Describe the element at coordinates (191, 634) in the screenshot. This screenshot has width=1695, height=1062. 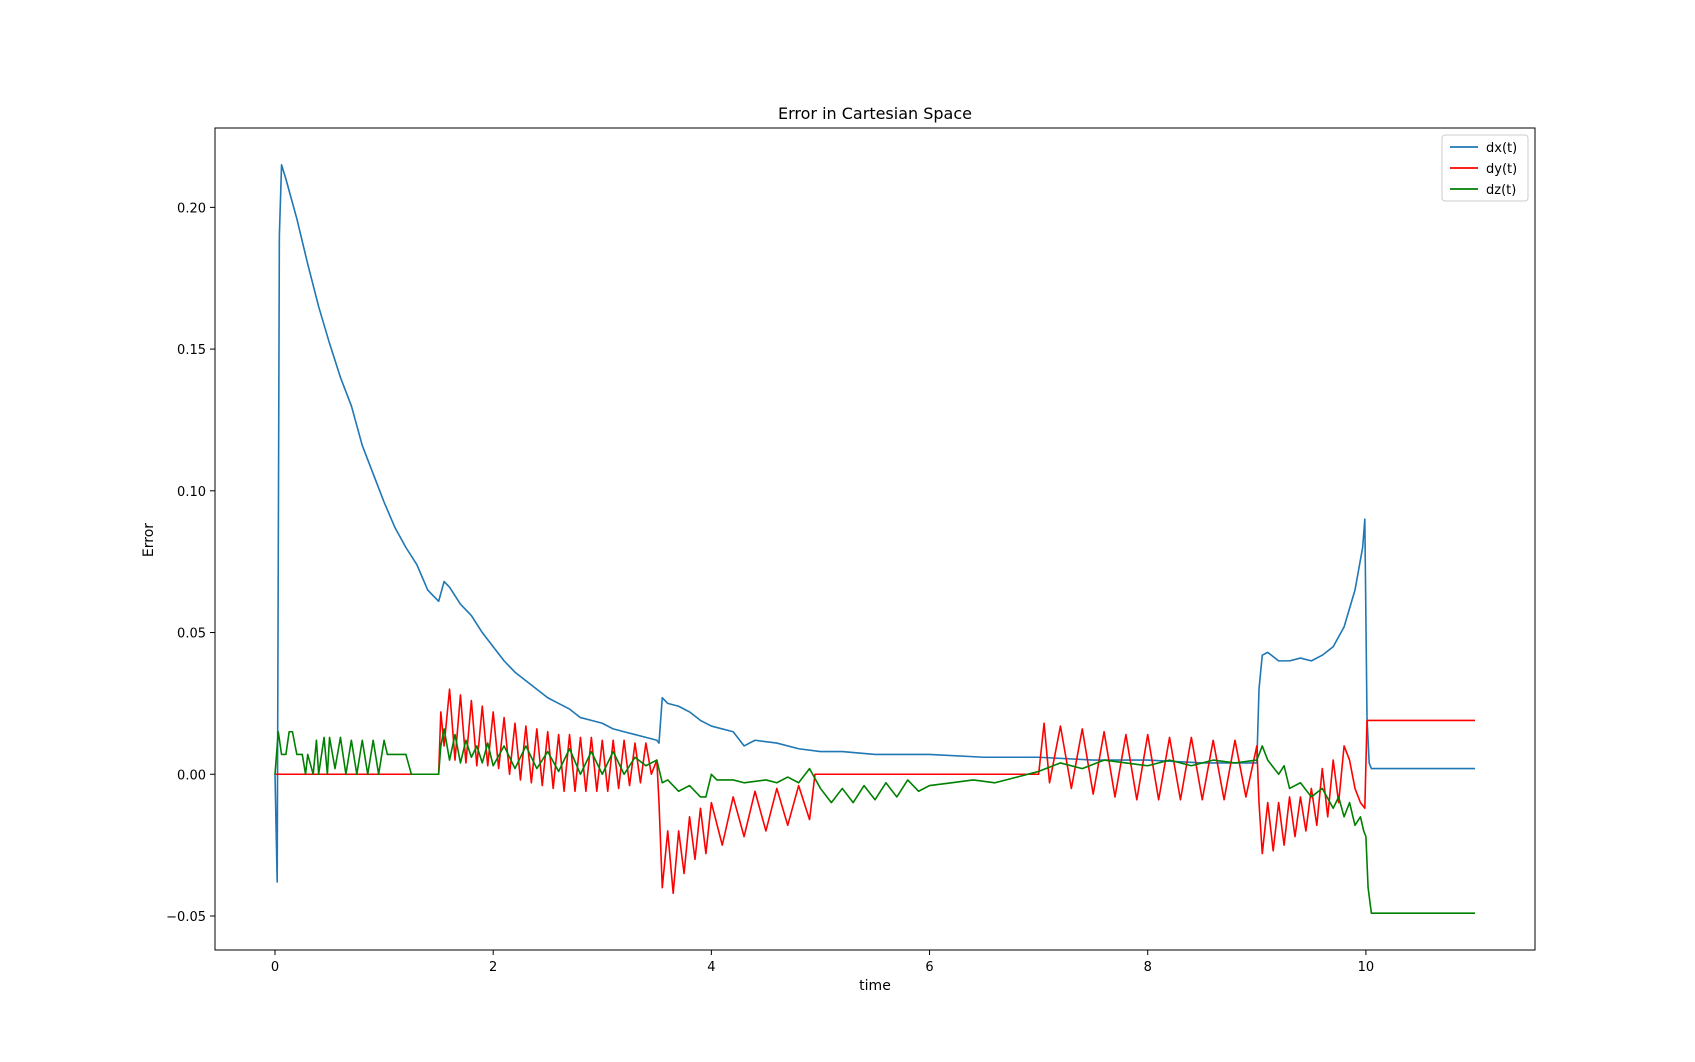
I see `y-tick-label: 0.05` at that location.